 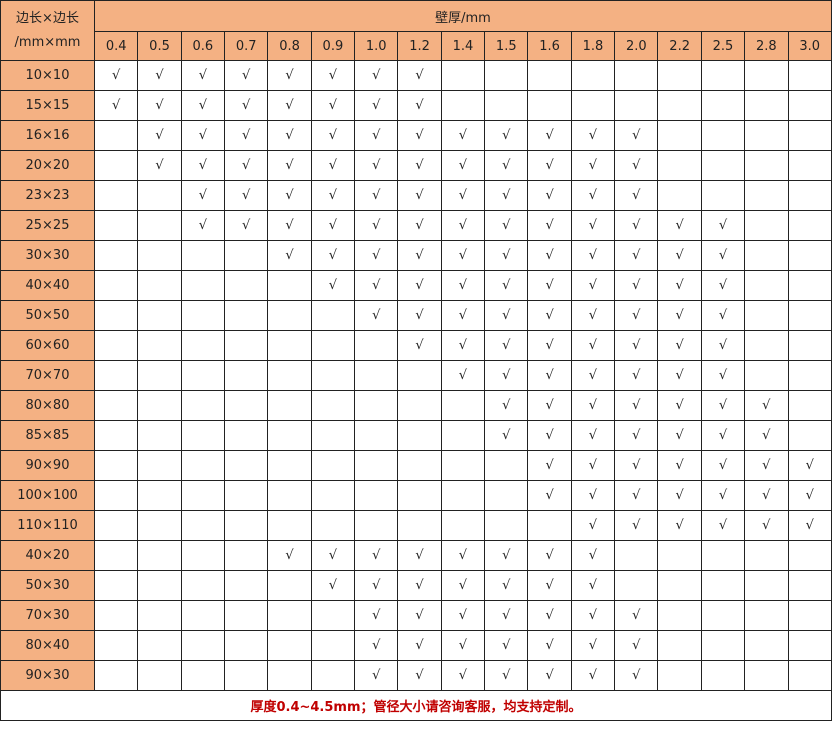 I want to click on thickness-column-header: 0.9, so click(x=333, y=46).